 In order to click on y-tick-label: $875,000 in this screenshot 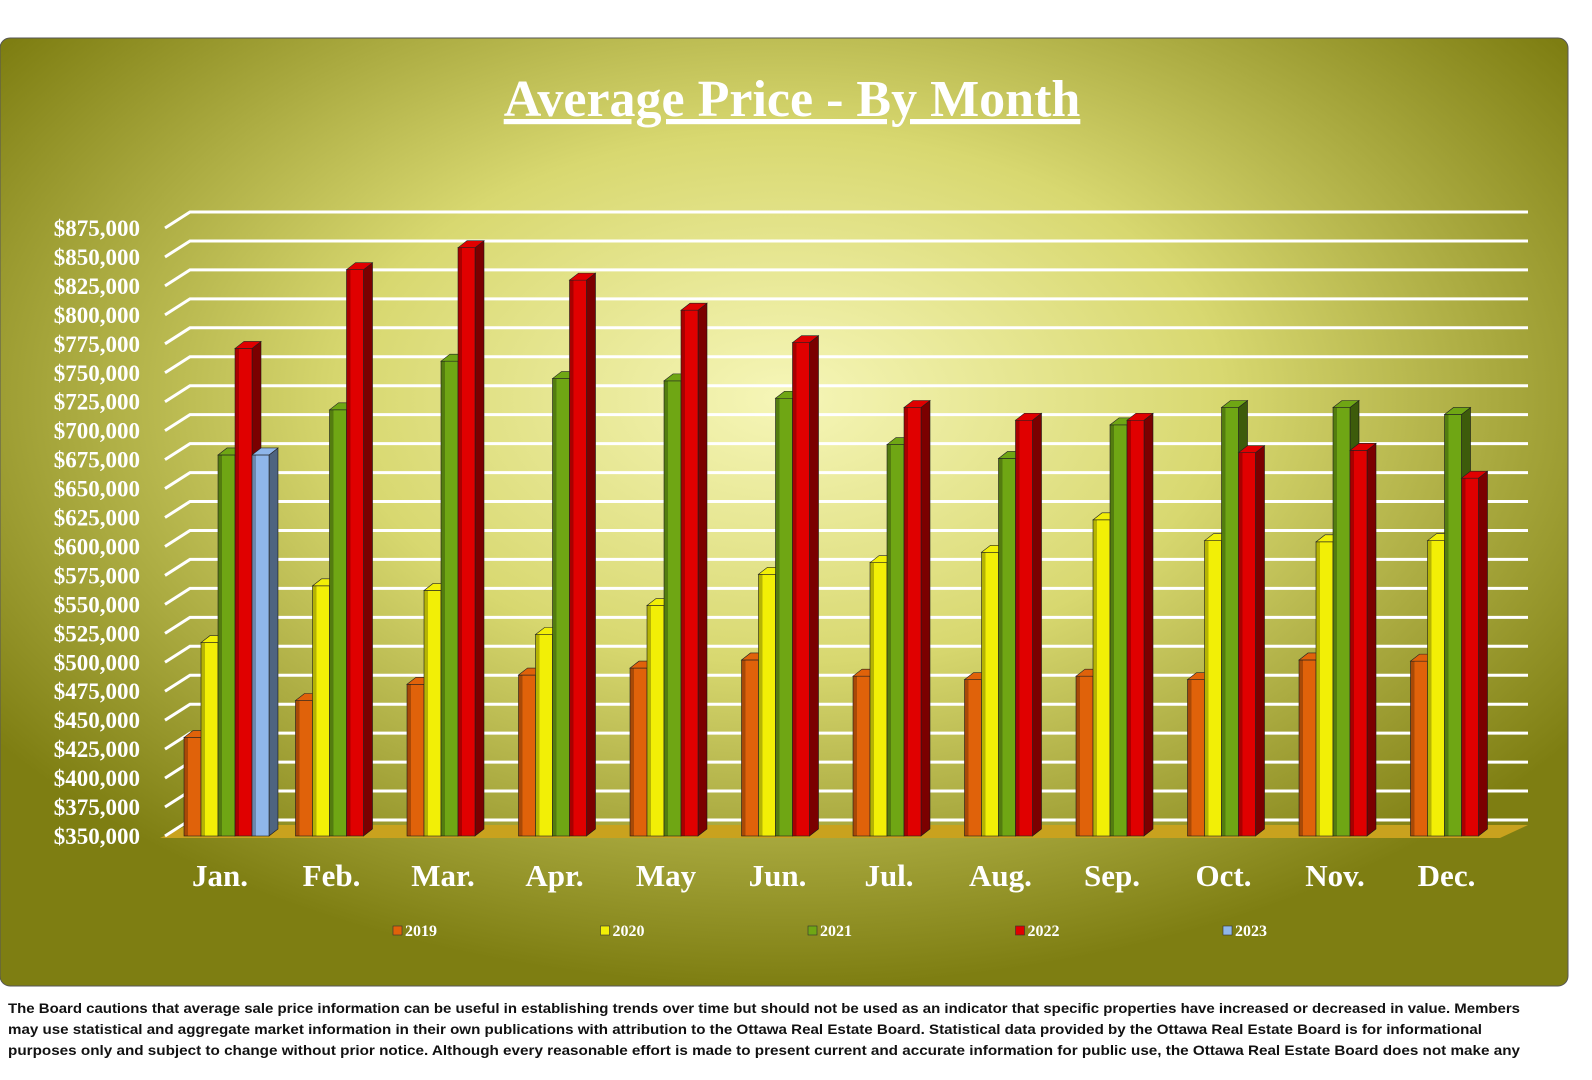, I will do `click(97, 228)`.